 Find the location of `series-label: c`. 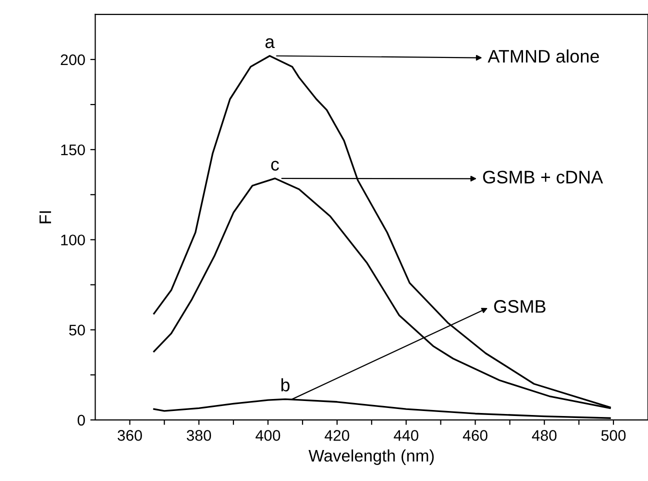

series-label: c is located at coordinates (275, 165).